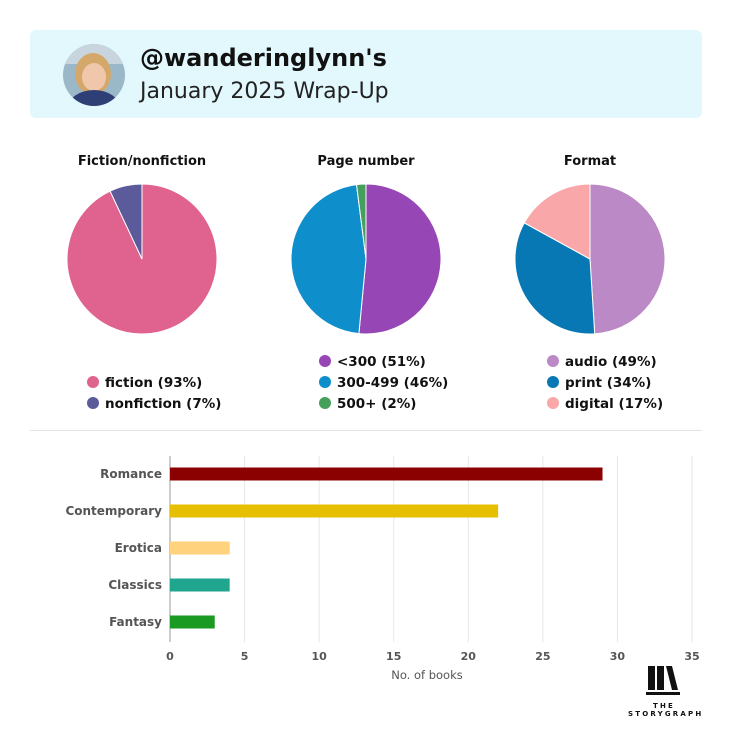  I want to click on username-handle: @wanderinglynn's, so click(263, 58).